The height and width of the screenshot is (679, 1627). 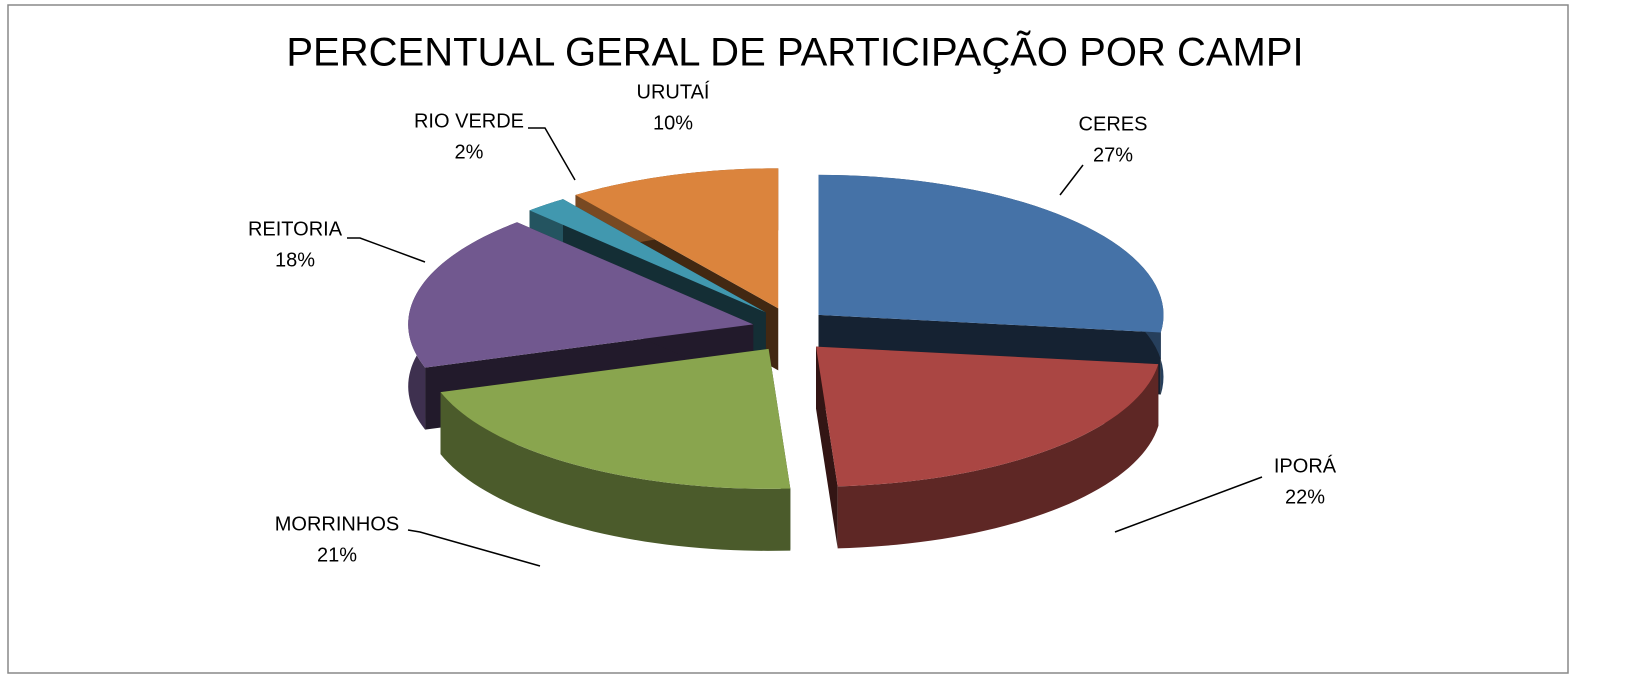 What do you see at coordinates (295, 229) in the screenshot?
I see `data-label-name: REITORIA` at bounding box center [295, 229].